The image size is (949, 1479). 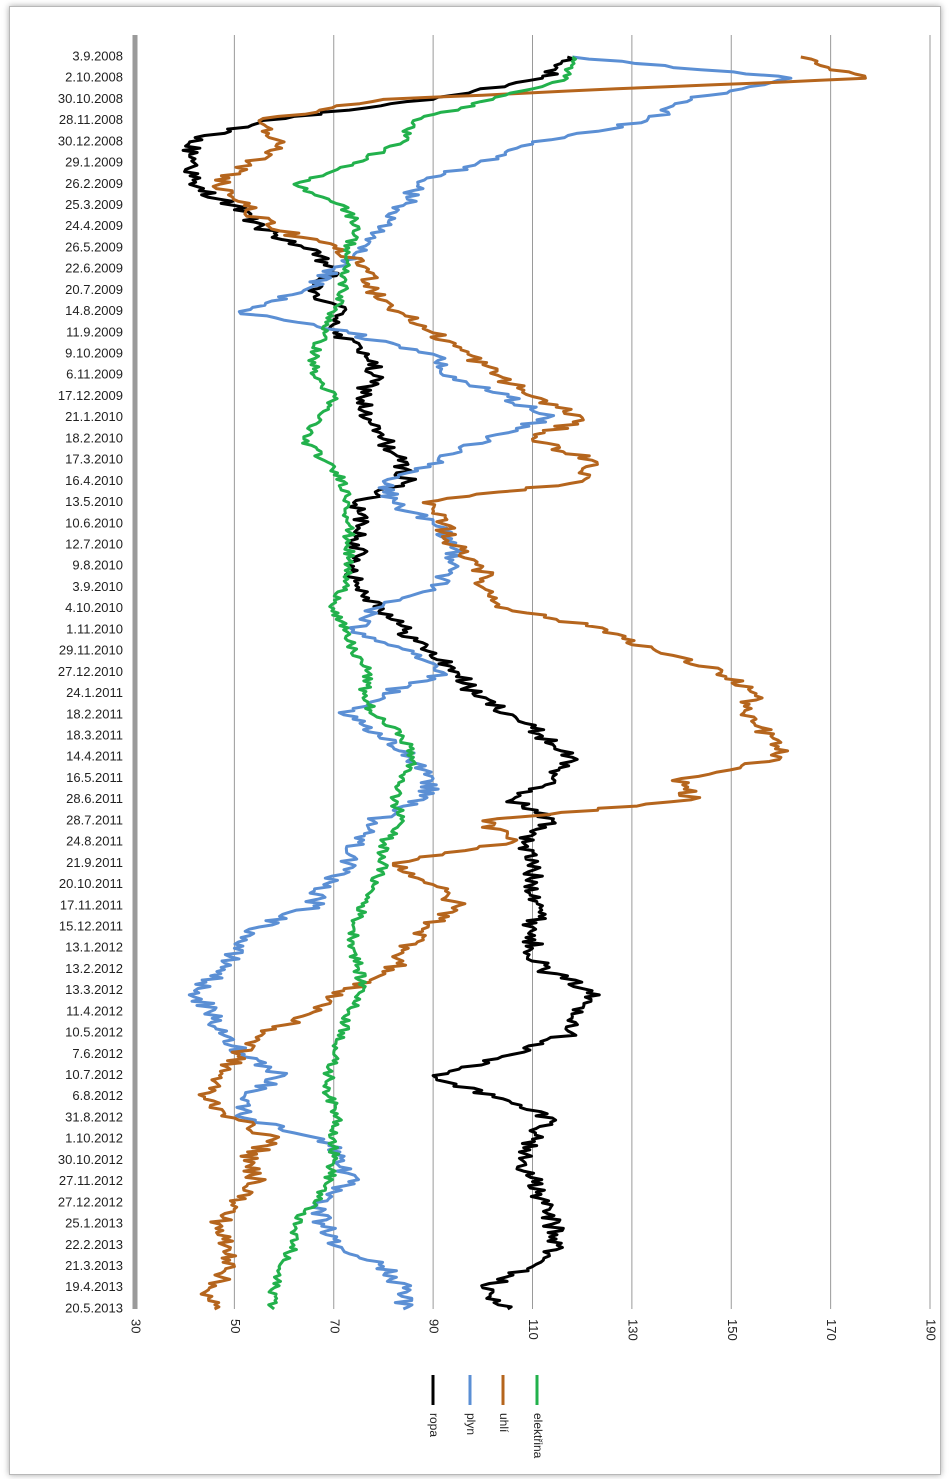 What do you see at coordinates (90, 1159) in the screenshot?
I see `category-tick-label: 30.10.2012` at bounding box center [90, 1159].